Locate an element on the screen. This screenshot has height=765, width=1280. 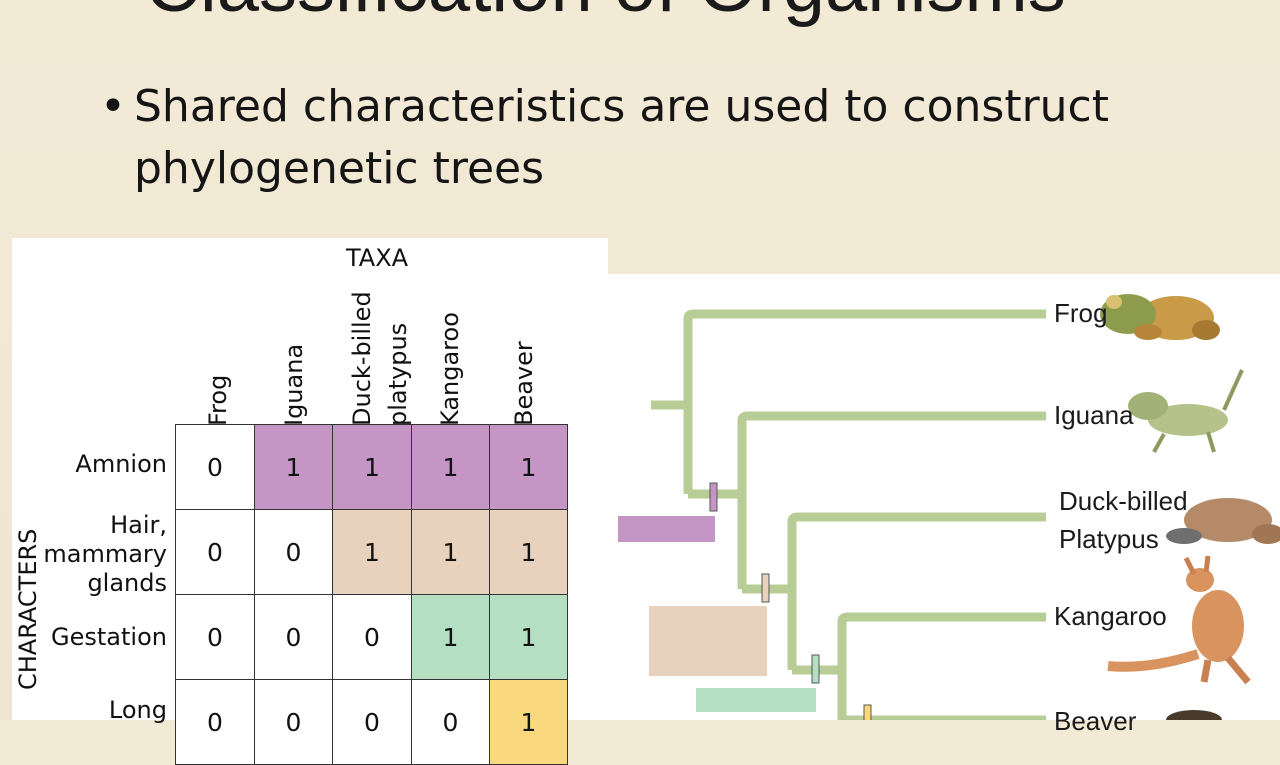
branch-kangaroo is located at coordinates (941, 666).